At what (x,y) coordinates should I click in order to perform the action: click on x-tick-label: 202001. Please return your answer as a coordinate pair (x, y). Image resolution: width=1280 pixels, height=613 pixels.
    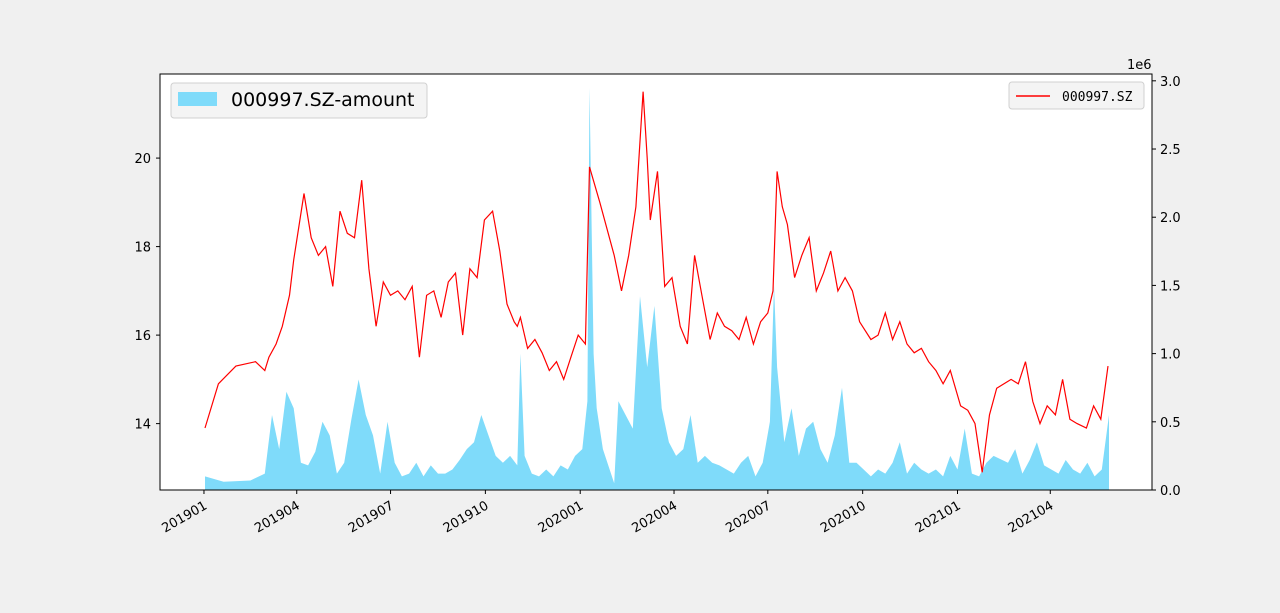
    Looking at the image, I should click on (561, 517).